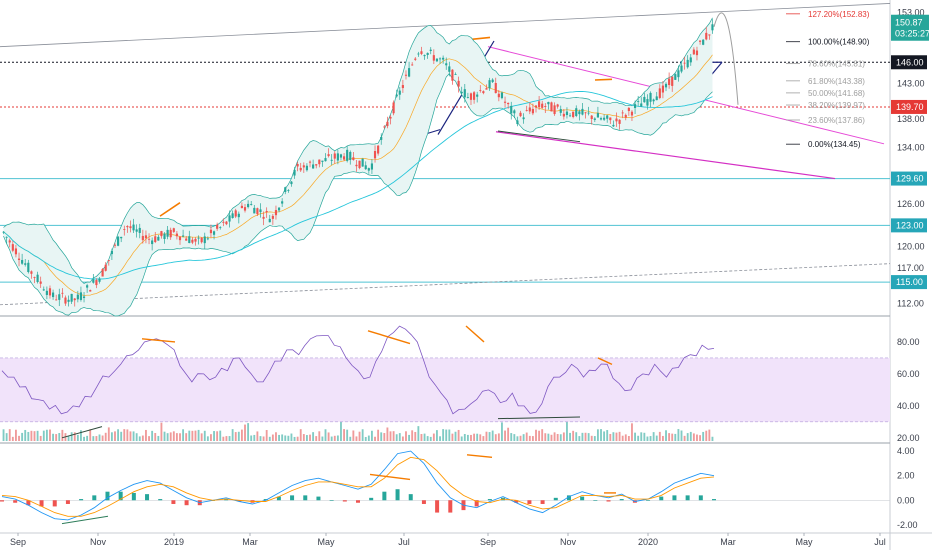 This screenshot has width=932, height=550. I want to click on macd-support-line, so click(85, 520).